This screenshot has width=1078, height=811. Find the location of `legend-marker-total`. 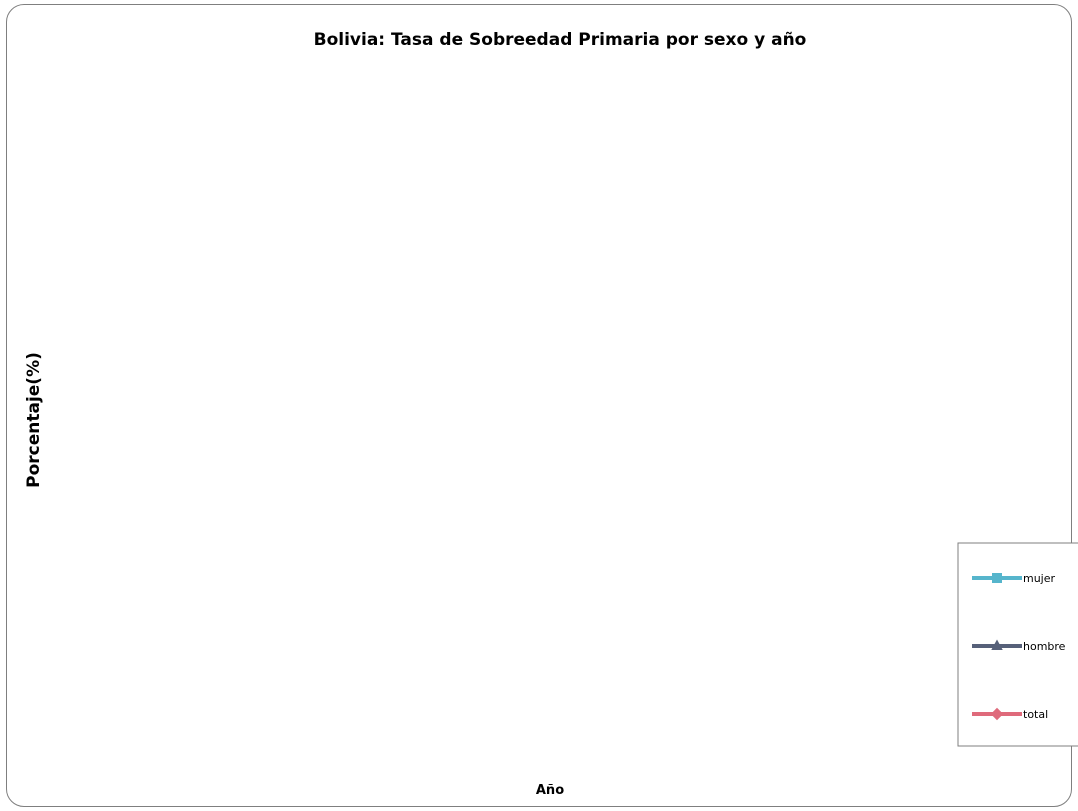

legend-marker-total is located at coordinates (997, 714).